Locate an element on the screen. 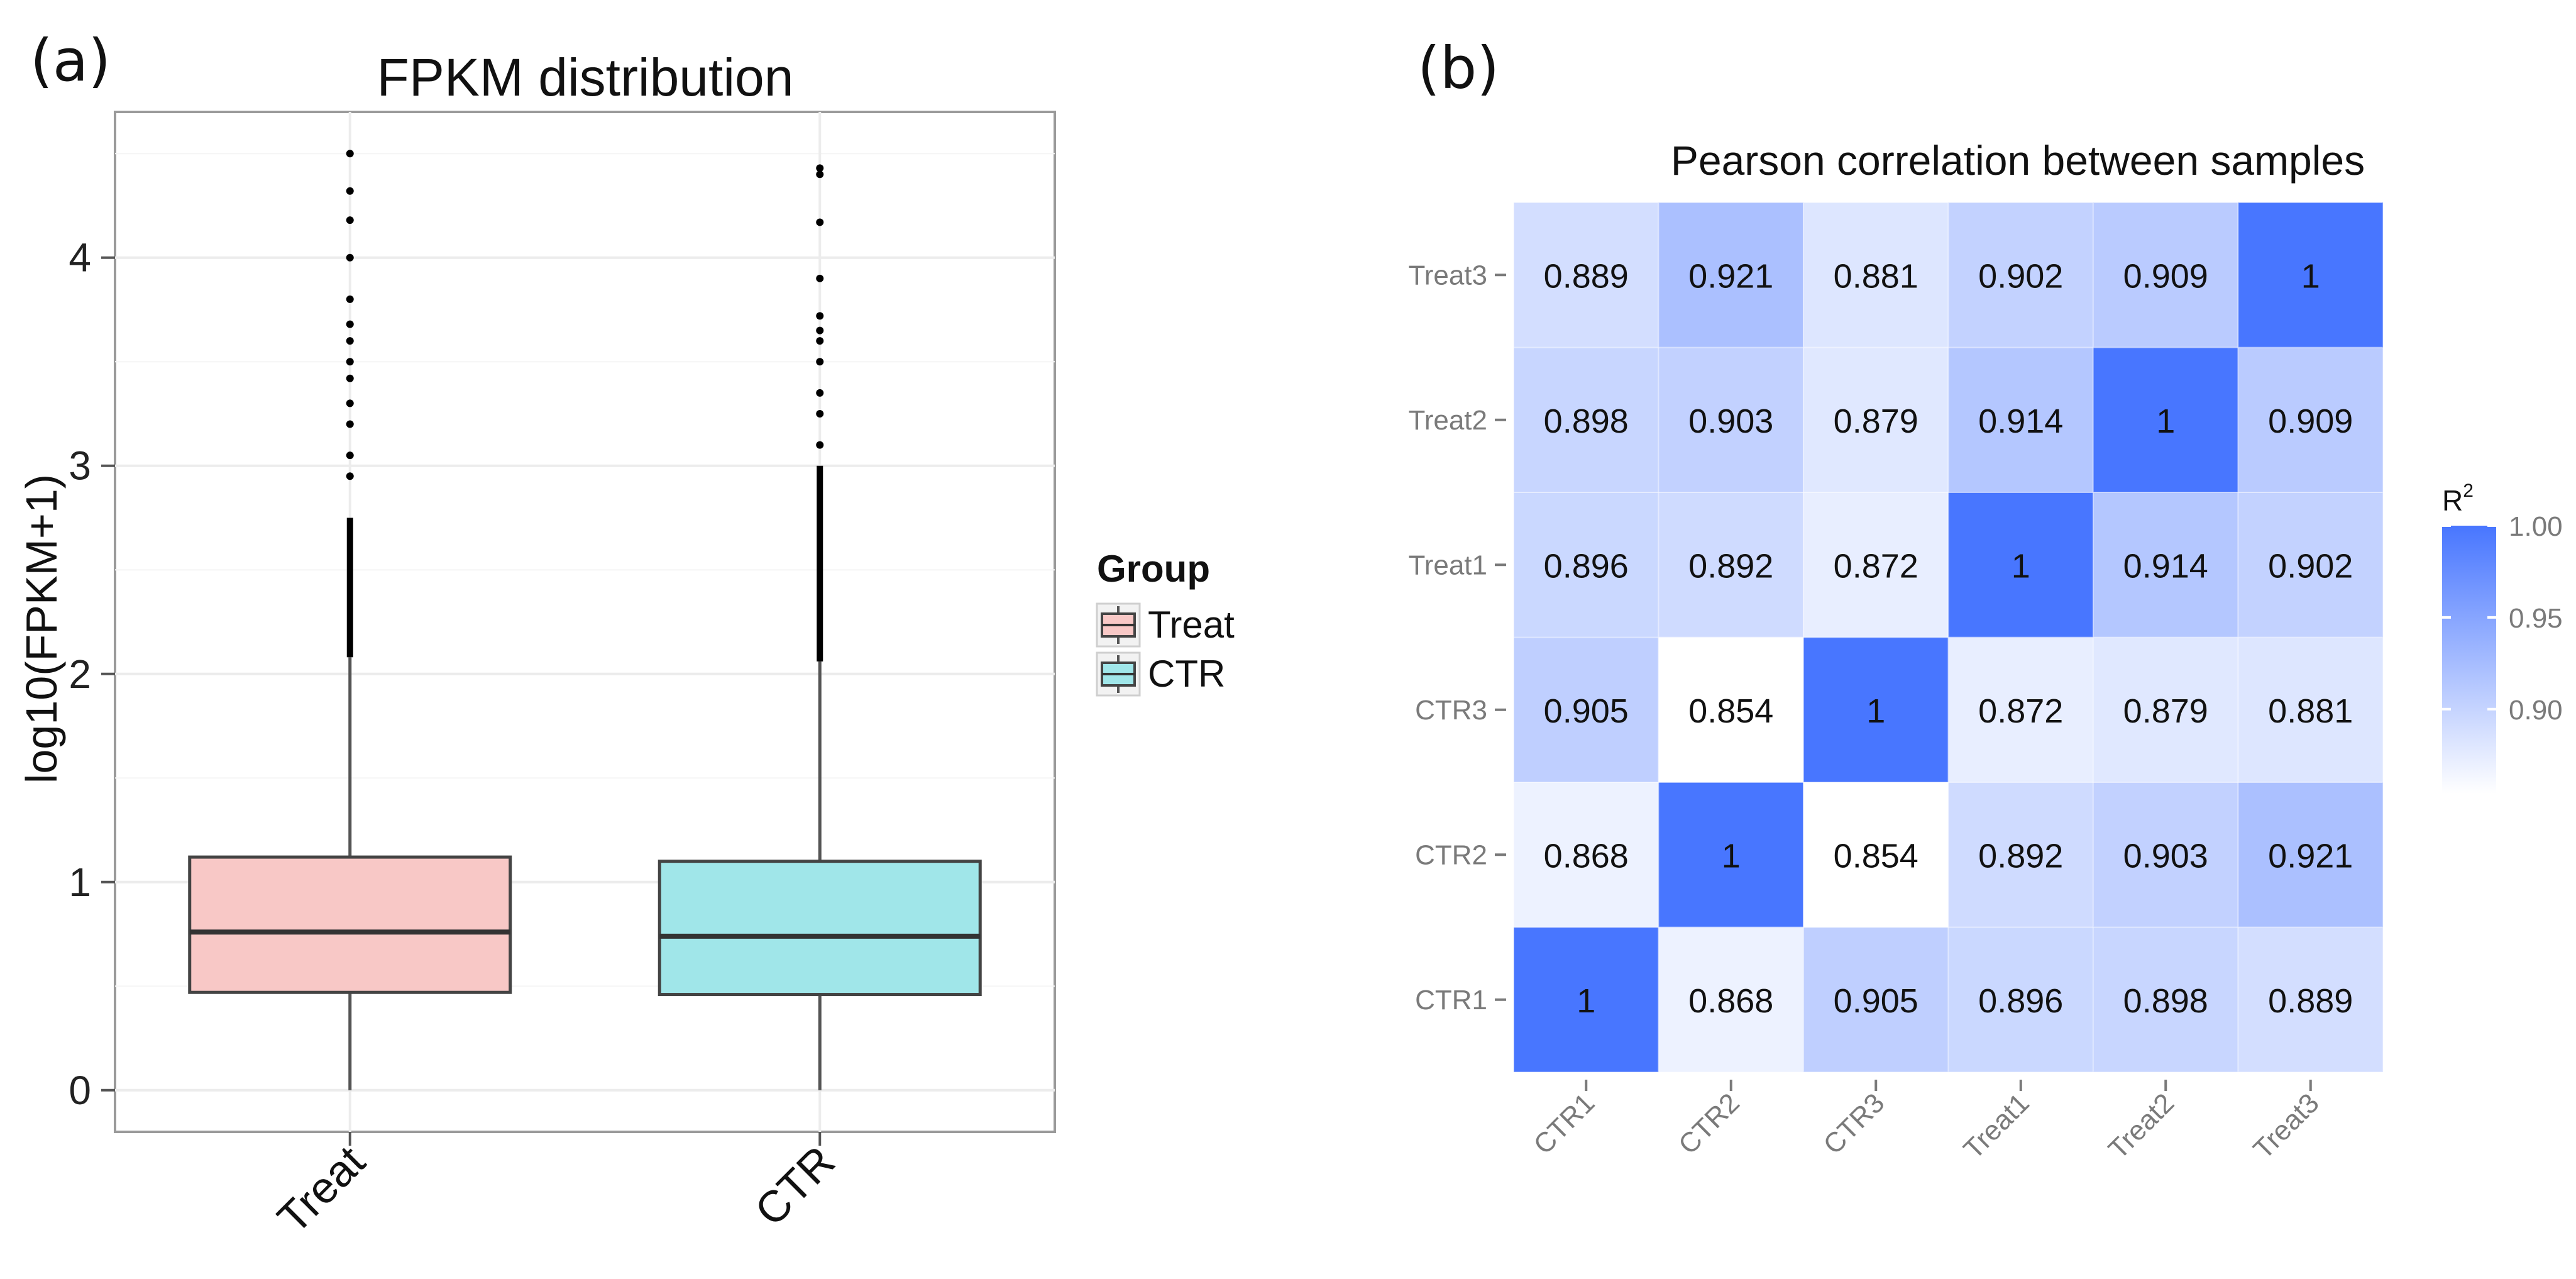  y-tick-label: CTR1 is located at coordinates (1451, 1000).